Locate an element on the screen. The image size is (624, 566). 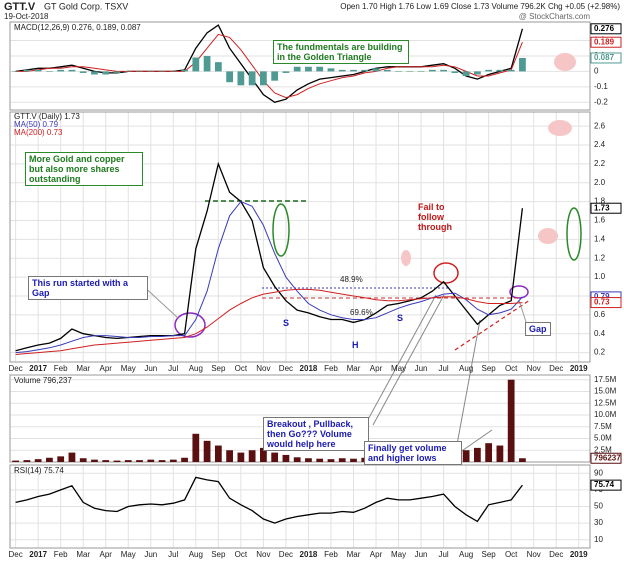
x-tick-label: 2019 is located at coordinates (579, 554).